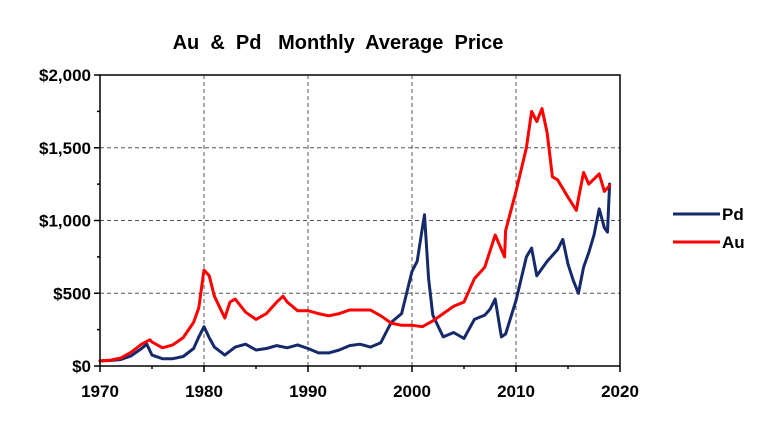  What do you see at coordinates (620, 391) in the screenshot?
I see `x-tick-label: 2020` at bounding box center [620, 391].